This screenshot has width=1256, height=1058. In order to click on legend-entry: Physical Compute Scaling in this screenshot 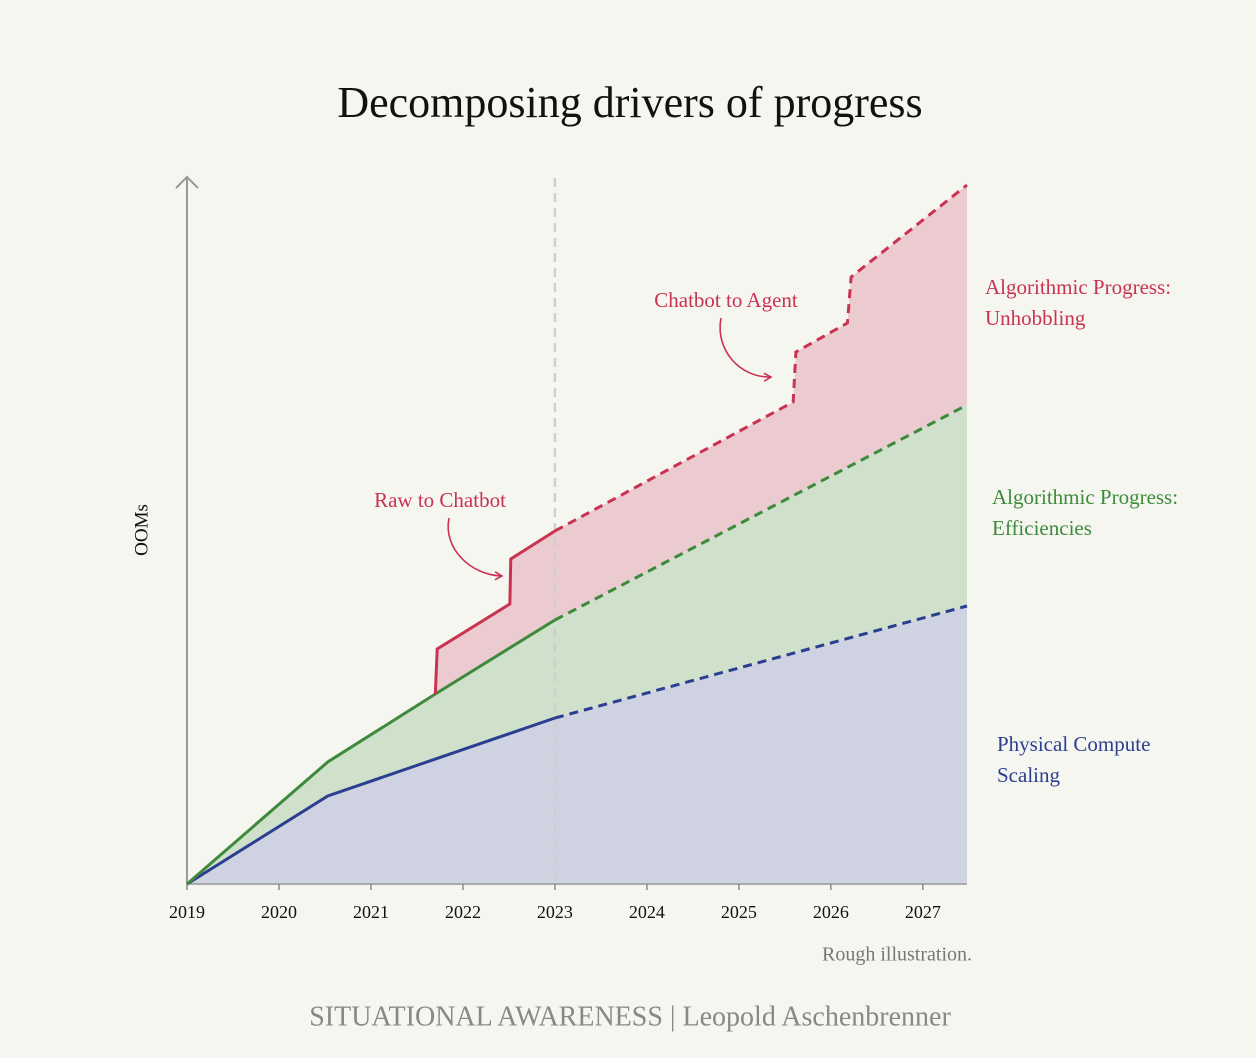, I will do `click(1074, 759)`.